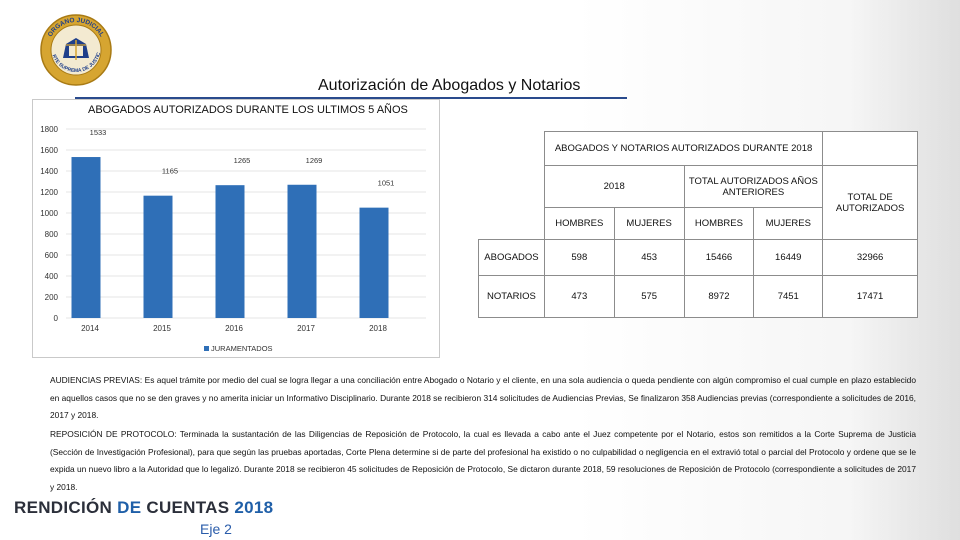 This screenshot has height=540, width=960. What do you see at coordinates (449, 85) in the screenshot?
I see `page-title: Autorización de Abogados y Notarios` at bounding box center [449, 85].